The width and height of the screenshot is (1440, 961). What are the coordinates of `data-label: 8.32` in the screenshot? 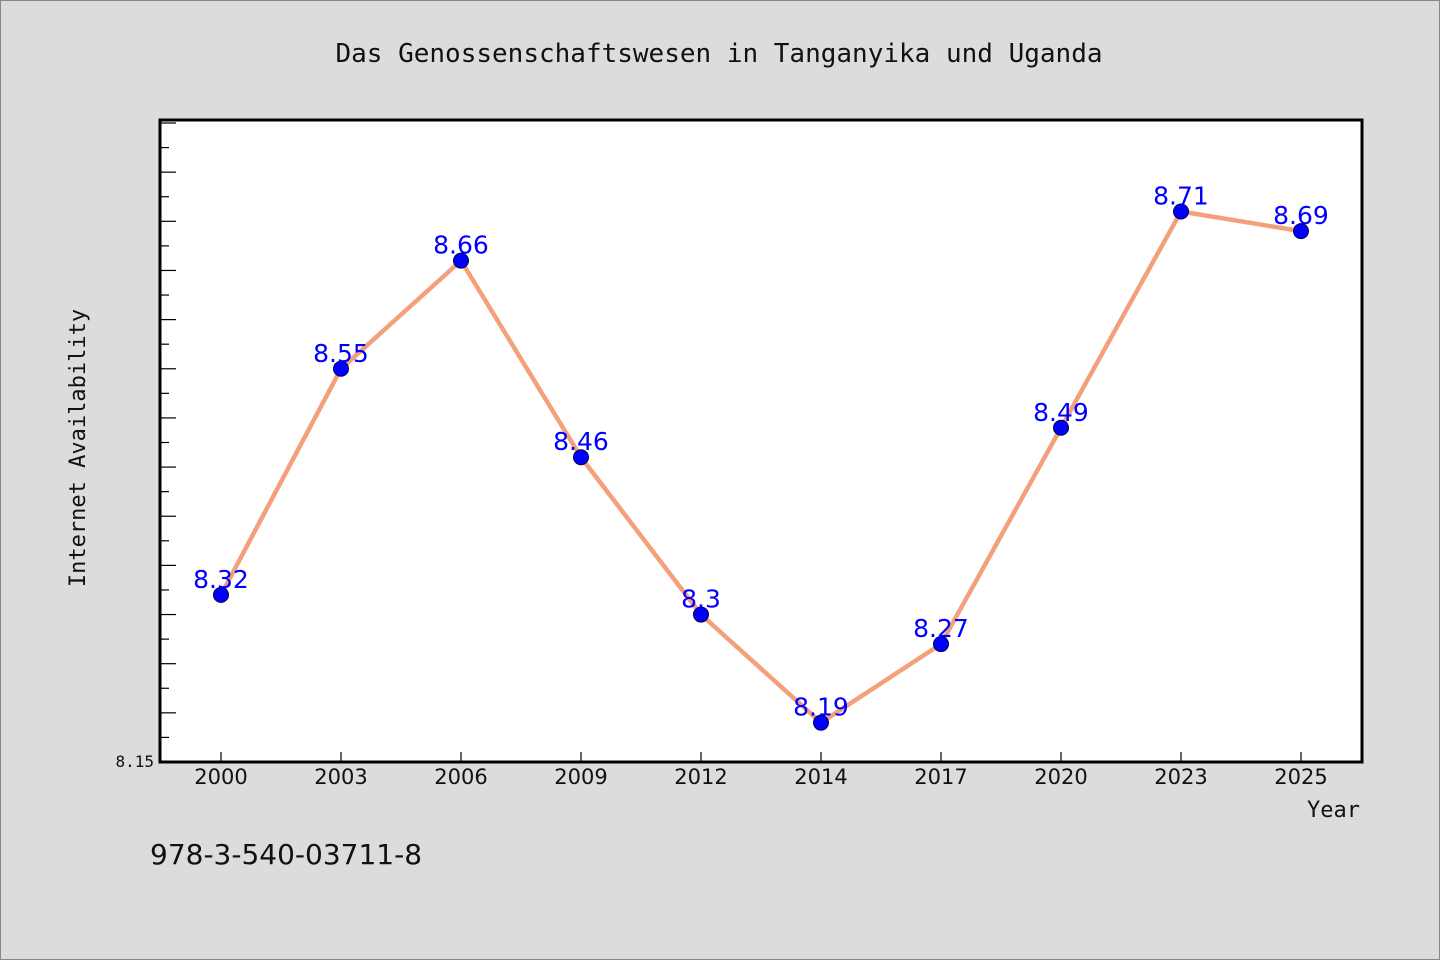 It's located at (221, 579).